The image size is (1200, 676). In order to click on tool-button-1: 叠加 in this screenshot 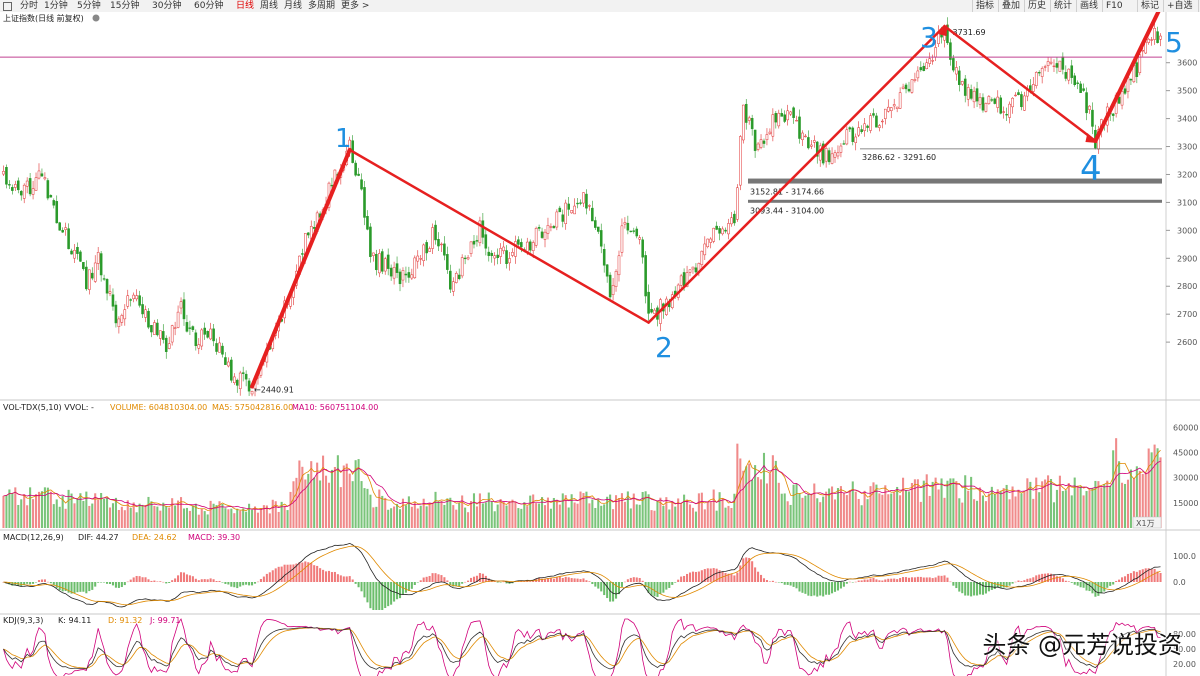, I will do `click(1010, 6)`.